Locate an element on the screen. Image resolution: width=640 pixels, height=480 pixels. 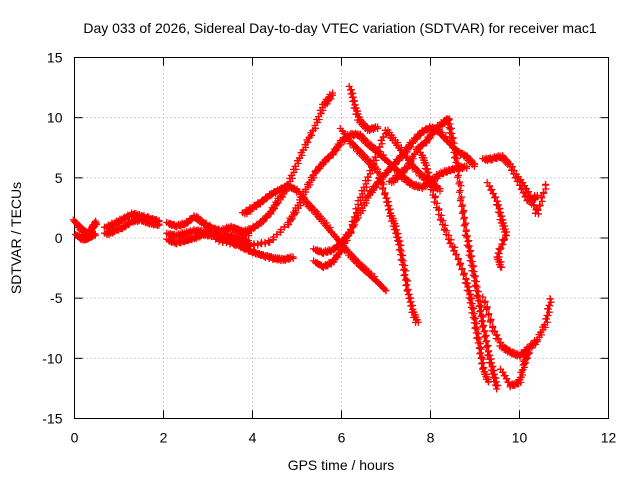
y-tick-label: 0 is located at coordinates (59, 238).